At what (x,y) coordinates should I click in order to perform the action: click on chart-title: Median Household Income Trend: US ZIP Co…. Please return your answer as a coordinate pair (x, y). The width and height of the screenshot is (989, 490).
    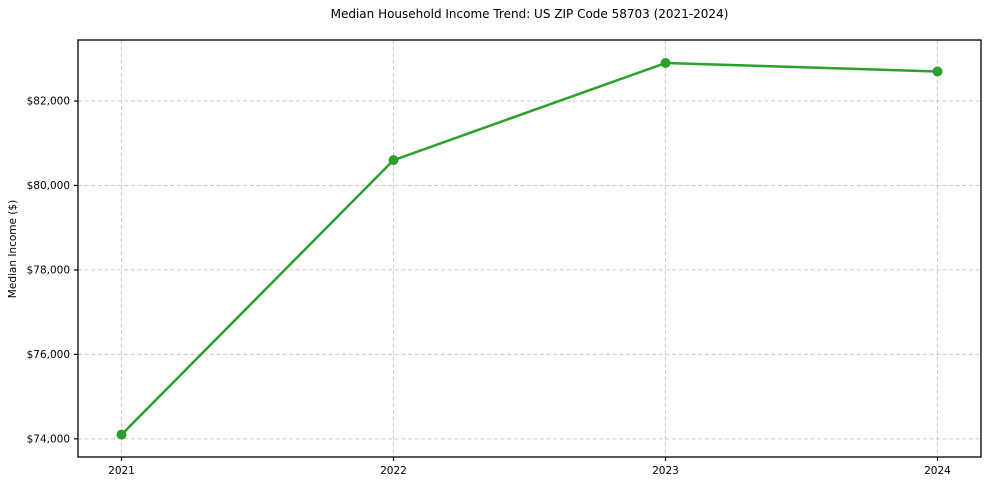
    Looking at the image, I should click on (529, 14).